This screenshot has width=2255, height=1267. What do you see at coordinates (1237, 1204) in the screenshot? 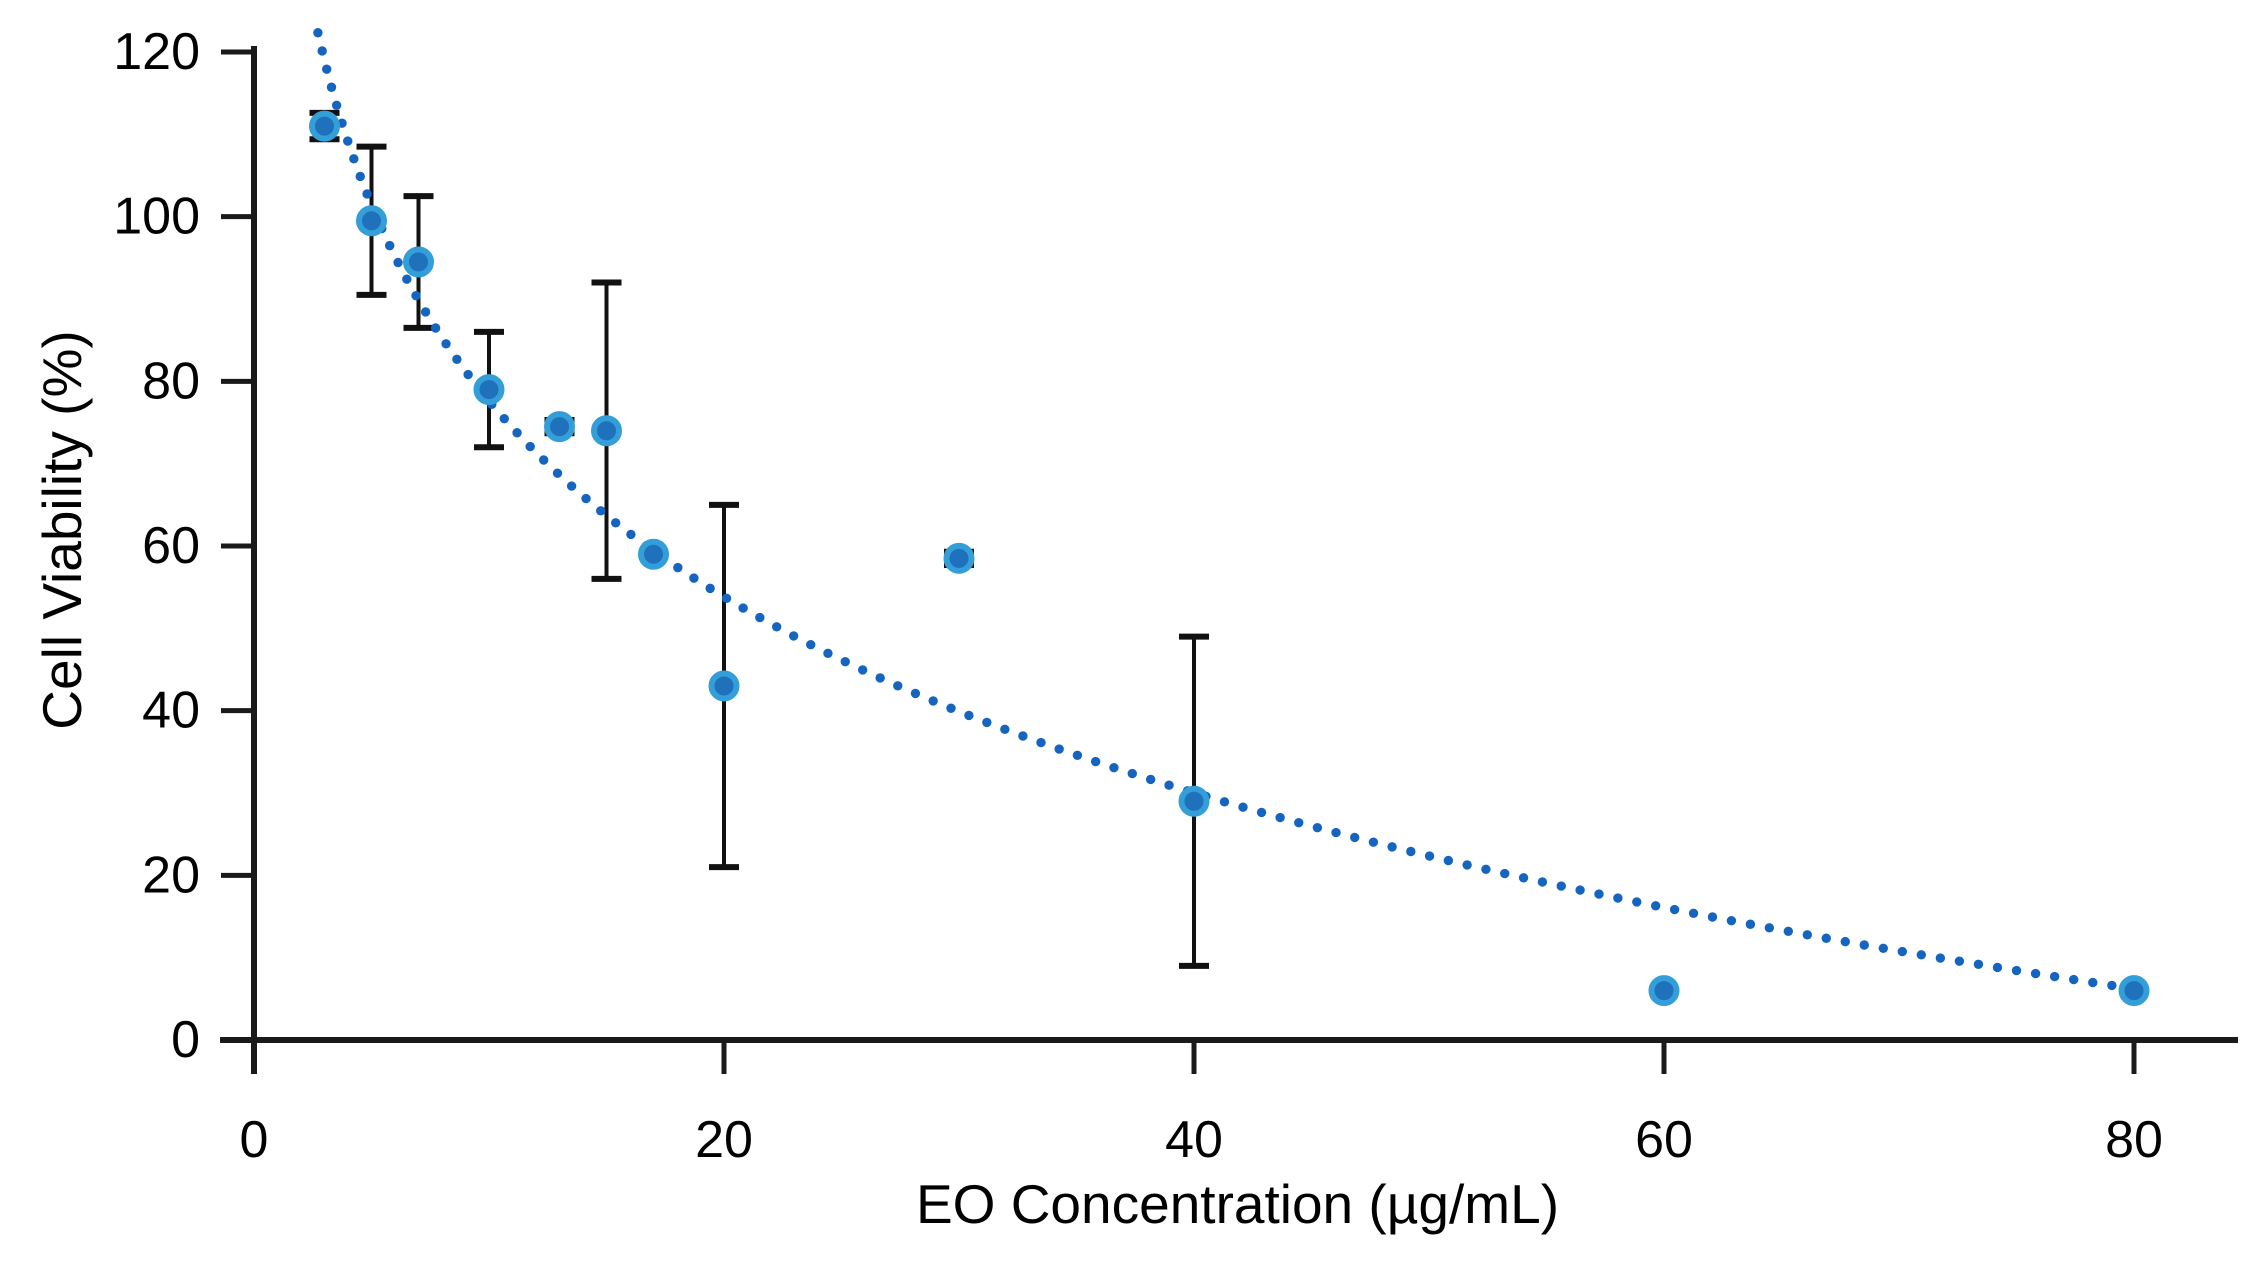
I see `x-axis-title: EO Concentration (µg/mL)` at bounding box center [1237, 1204].